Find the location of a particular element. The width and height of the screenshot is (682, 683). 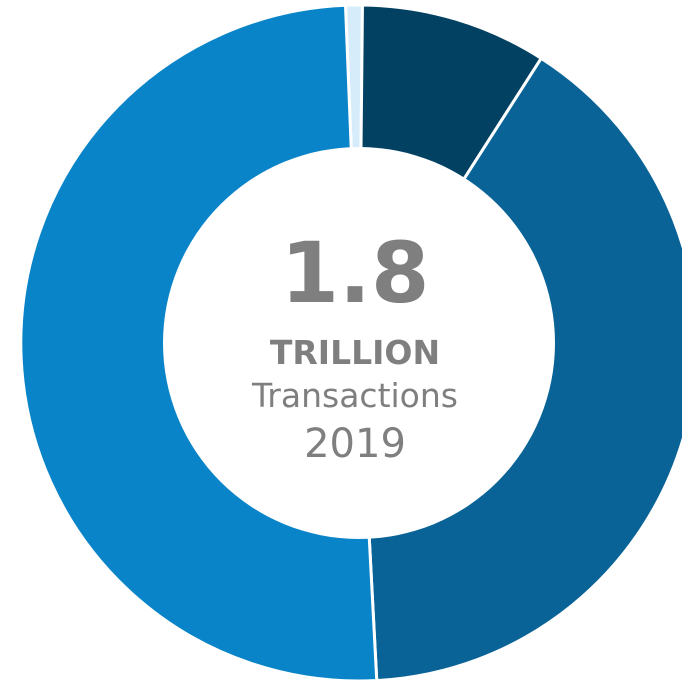

center-unit: TRILLION is located at coordinates (355, 352).